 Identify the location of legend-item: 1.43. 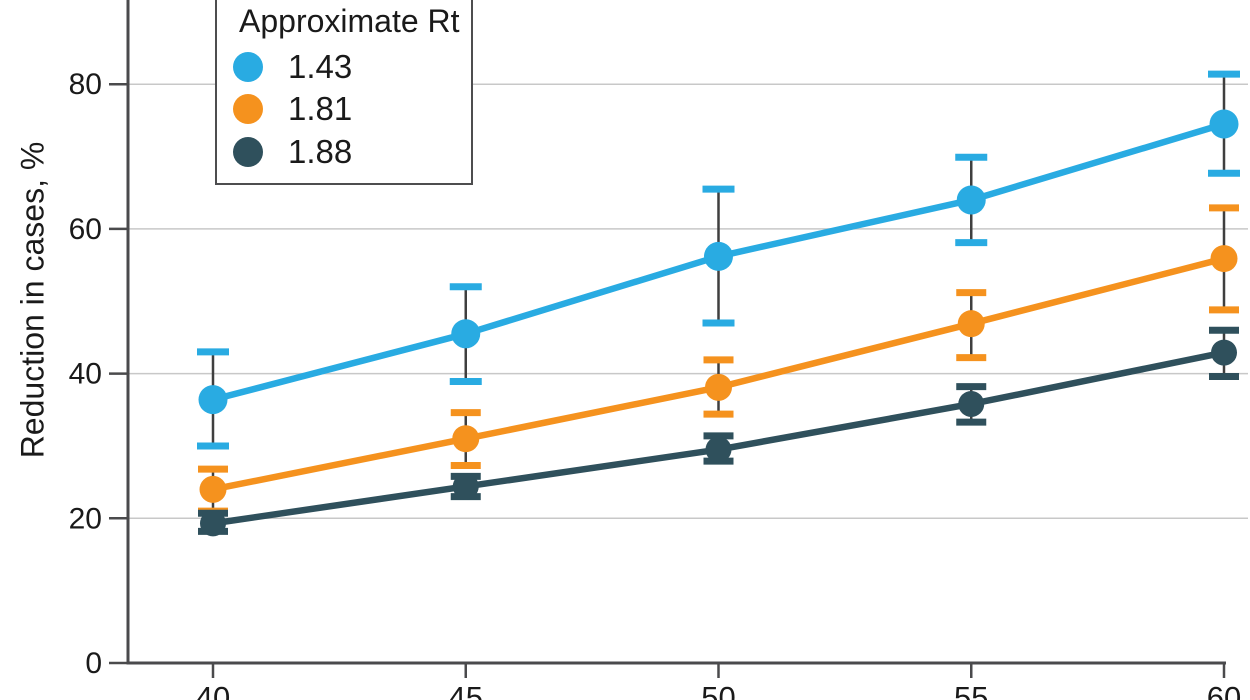
(293, 66).